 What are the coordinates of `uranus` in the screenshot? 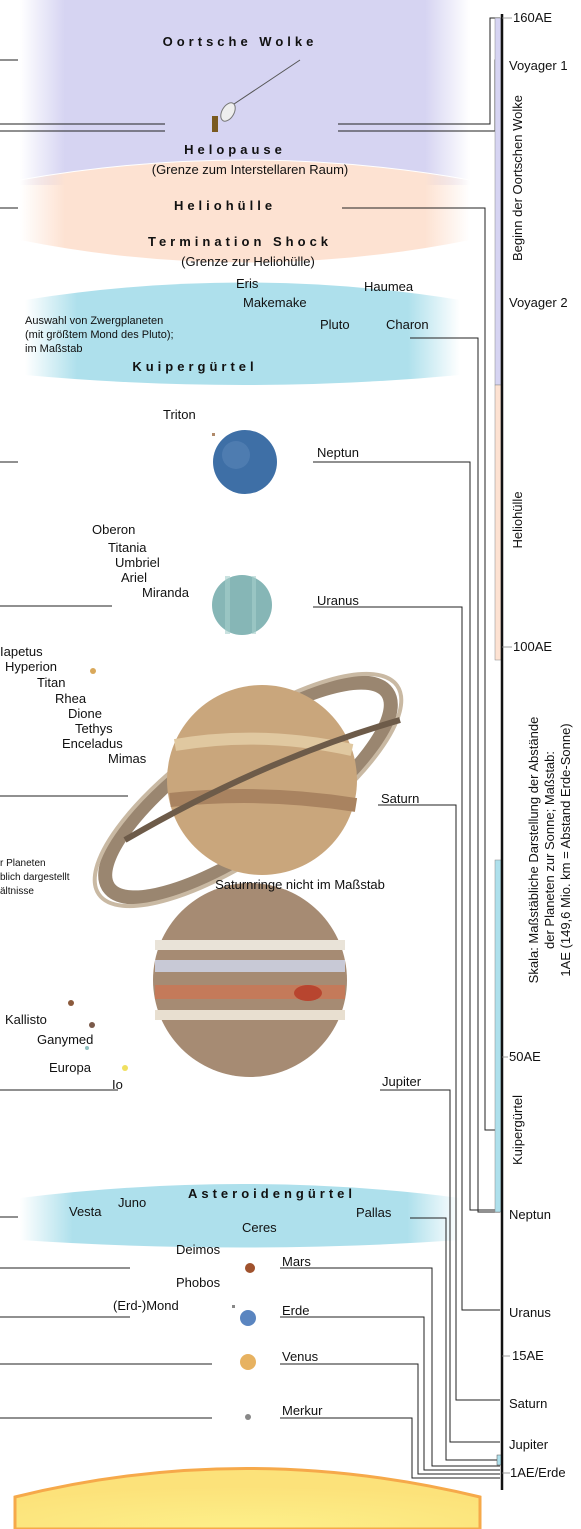 It's located at (242, 605).